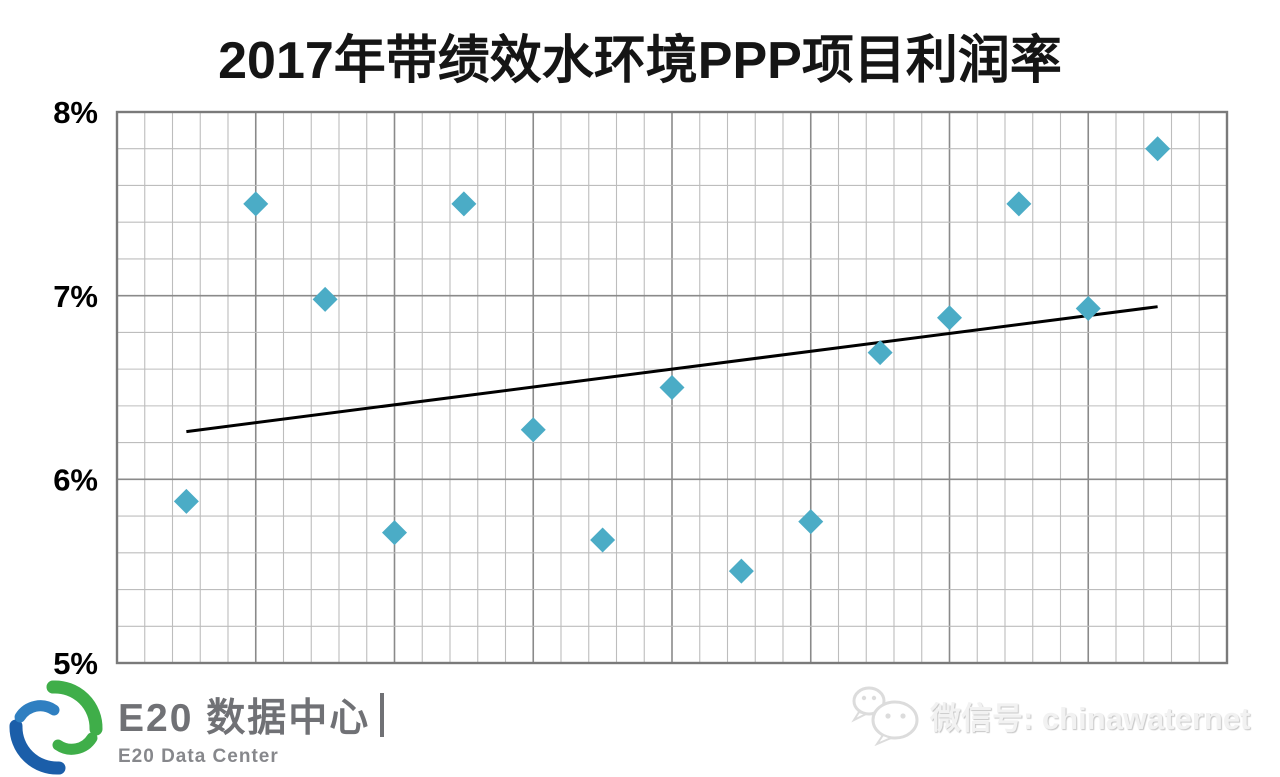 The height and width of the screenshot is (777, 1280). I want to click on wechat-watermark: 微信号: chinawaternet, so click(1050, 715).